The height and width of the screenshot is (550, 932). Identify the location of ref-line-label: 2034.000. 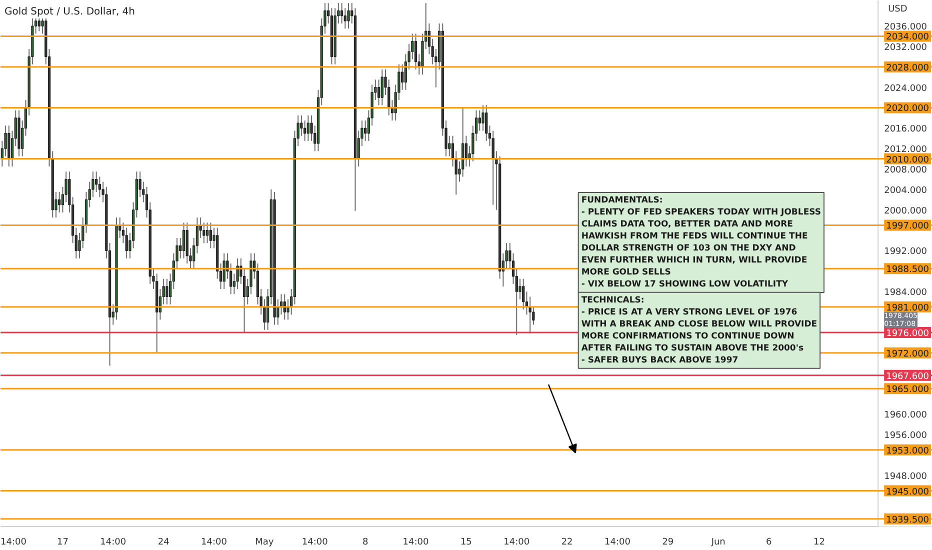
(908, 37).